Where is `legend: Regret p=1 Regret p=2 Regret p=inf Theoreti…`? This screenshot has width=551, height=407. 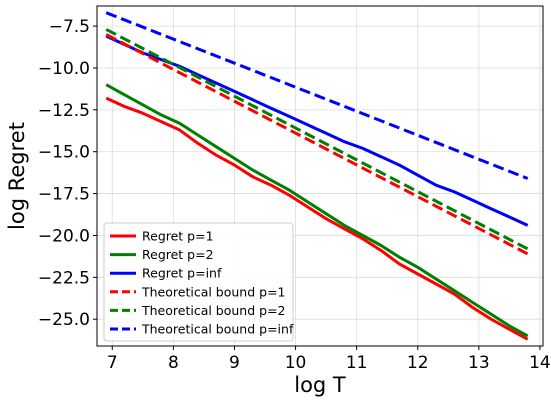
legend: Regret p=1 Regret p=2 Regret p=inf Theoreti… is located at coordinates (198, 282).